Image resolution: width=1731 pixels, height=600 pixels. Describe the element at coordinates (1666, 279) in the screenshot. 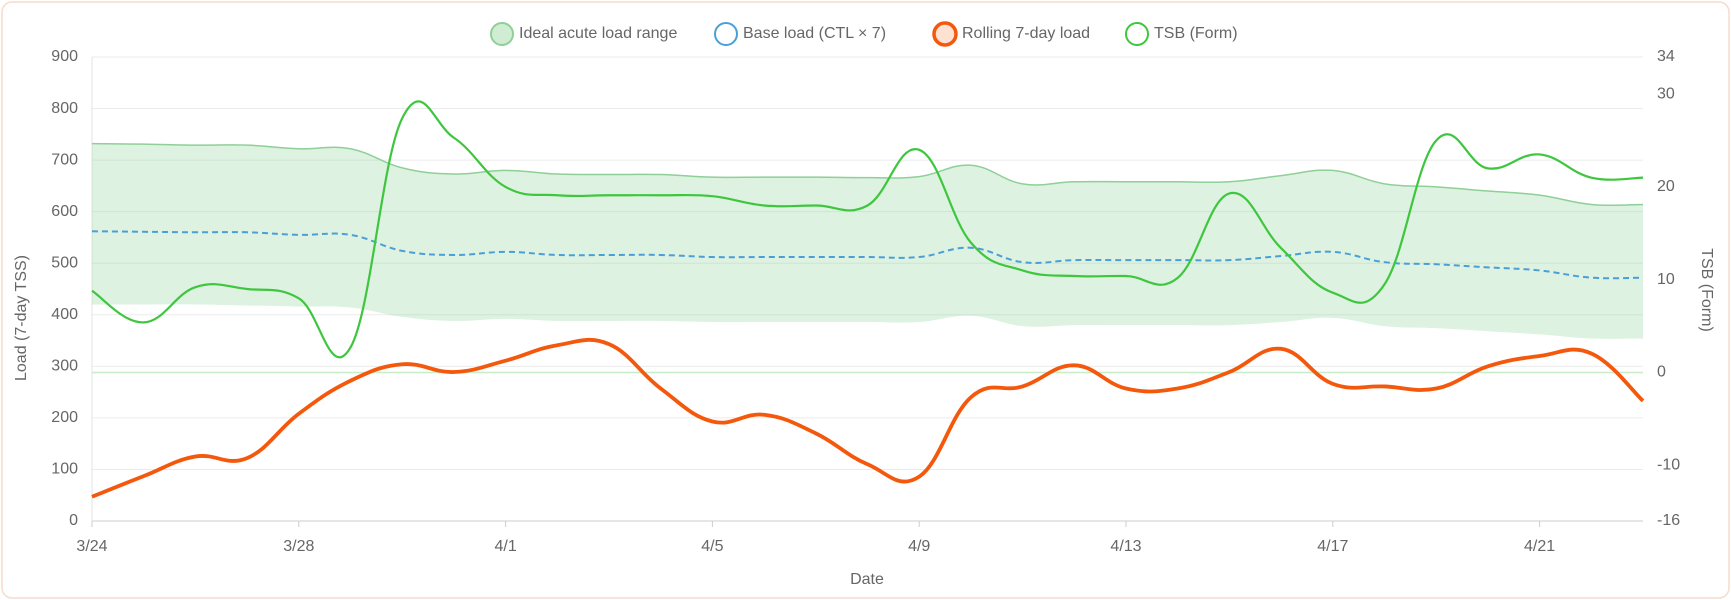

I see `y2-tick-label: 10` at that location.